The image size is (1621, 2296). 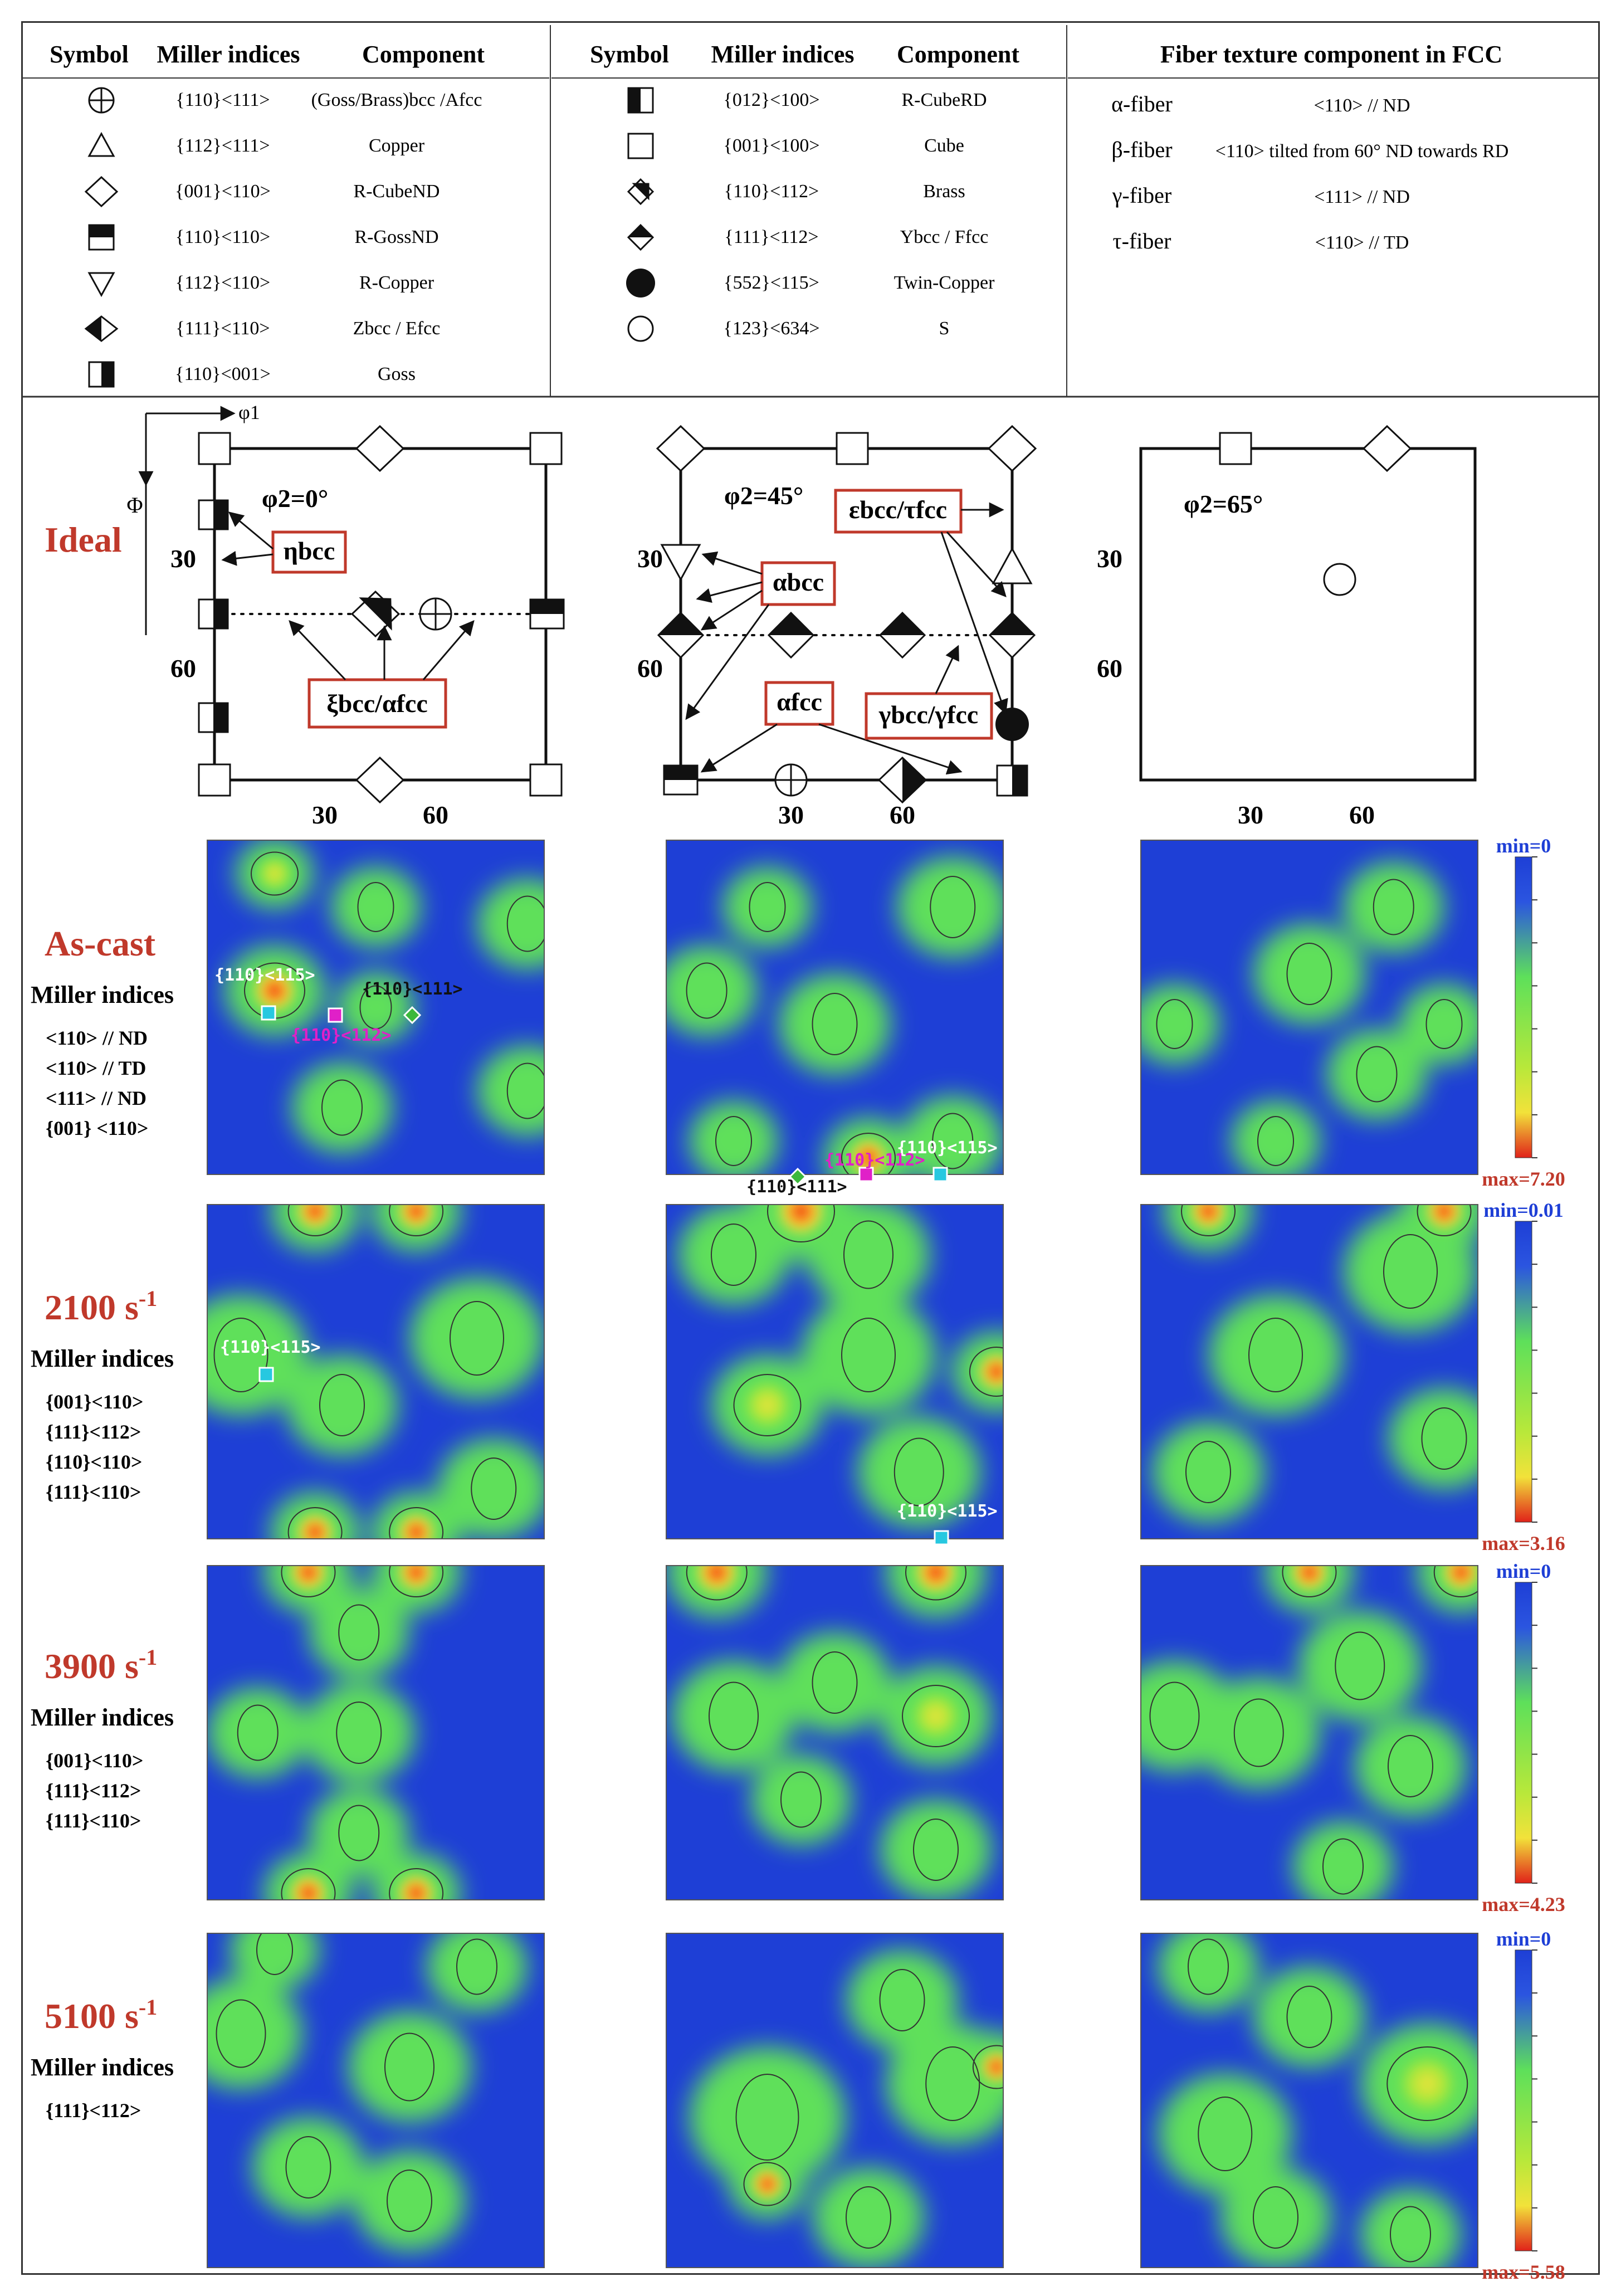 What do you see at coordinates (782, 54) in the screenshot?
I see `header-miller-mid: Miller indices` at bounding box center [782, 54].